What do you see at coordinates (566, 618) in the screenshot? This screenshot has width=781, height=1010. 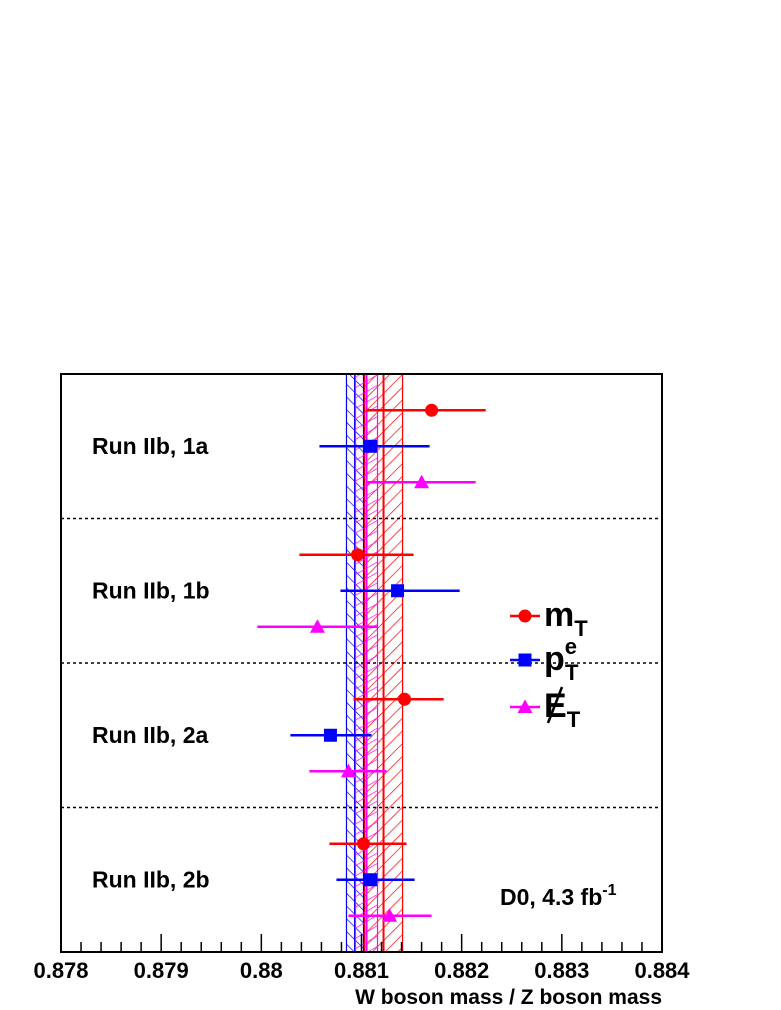 I see `legend-label: mT` at bounding box center [566, 618].